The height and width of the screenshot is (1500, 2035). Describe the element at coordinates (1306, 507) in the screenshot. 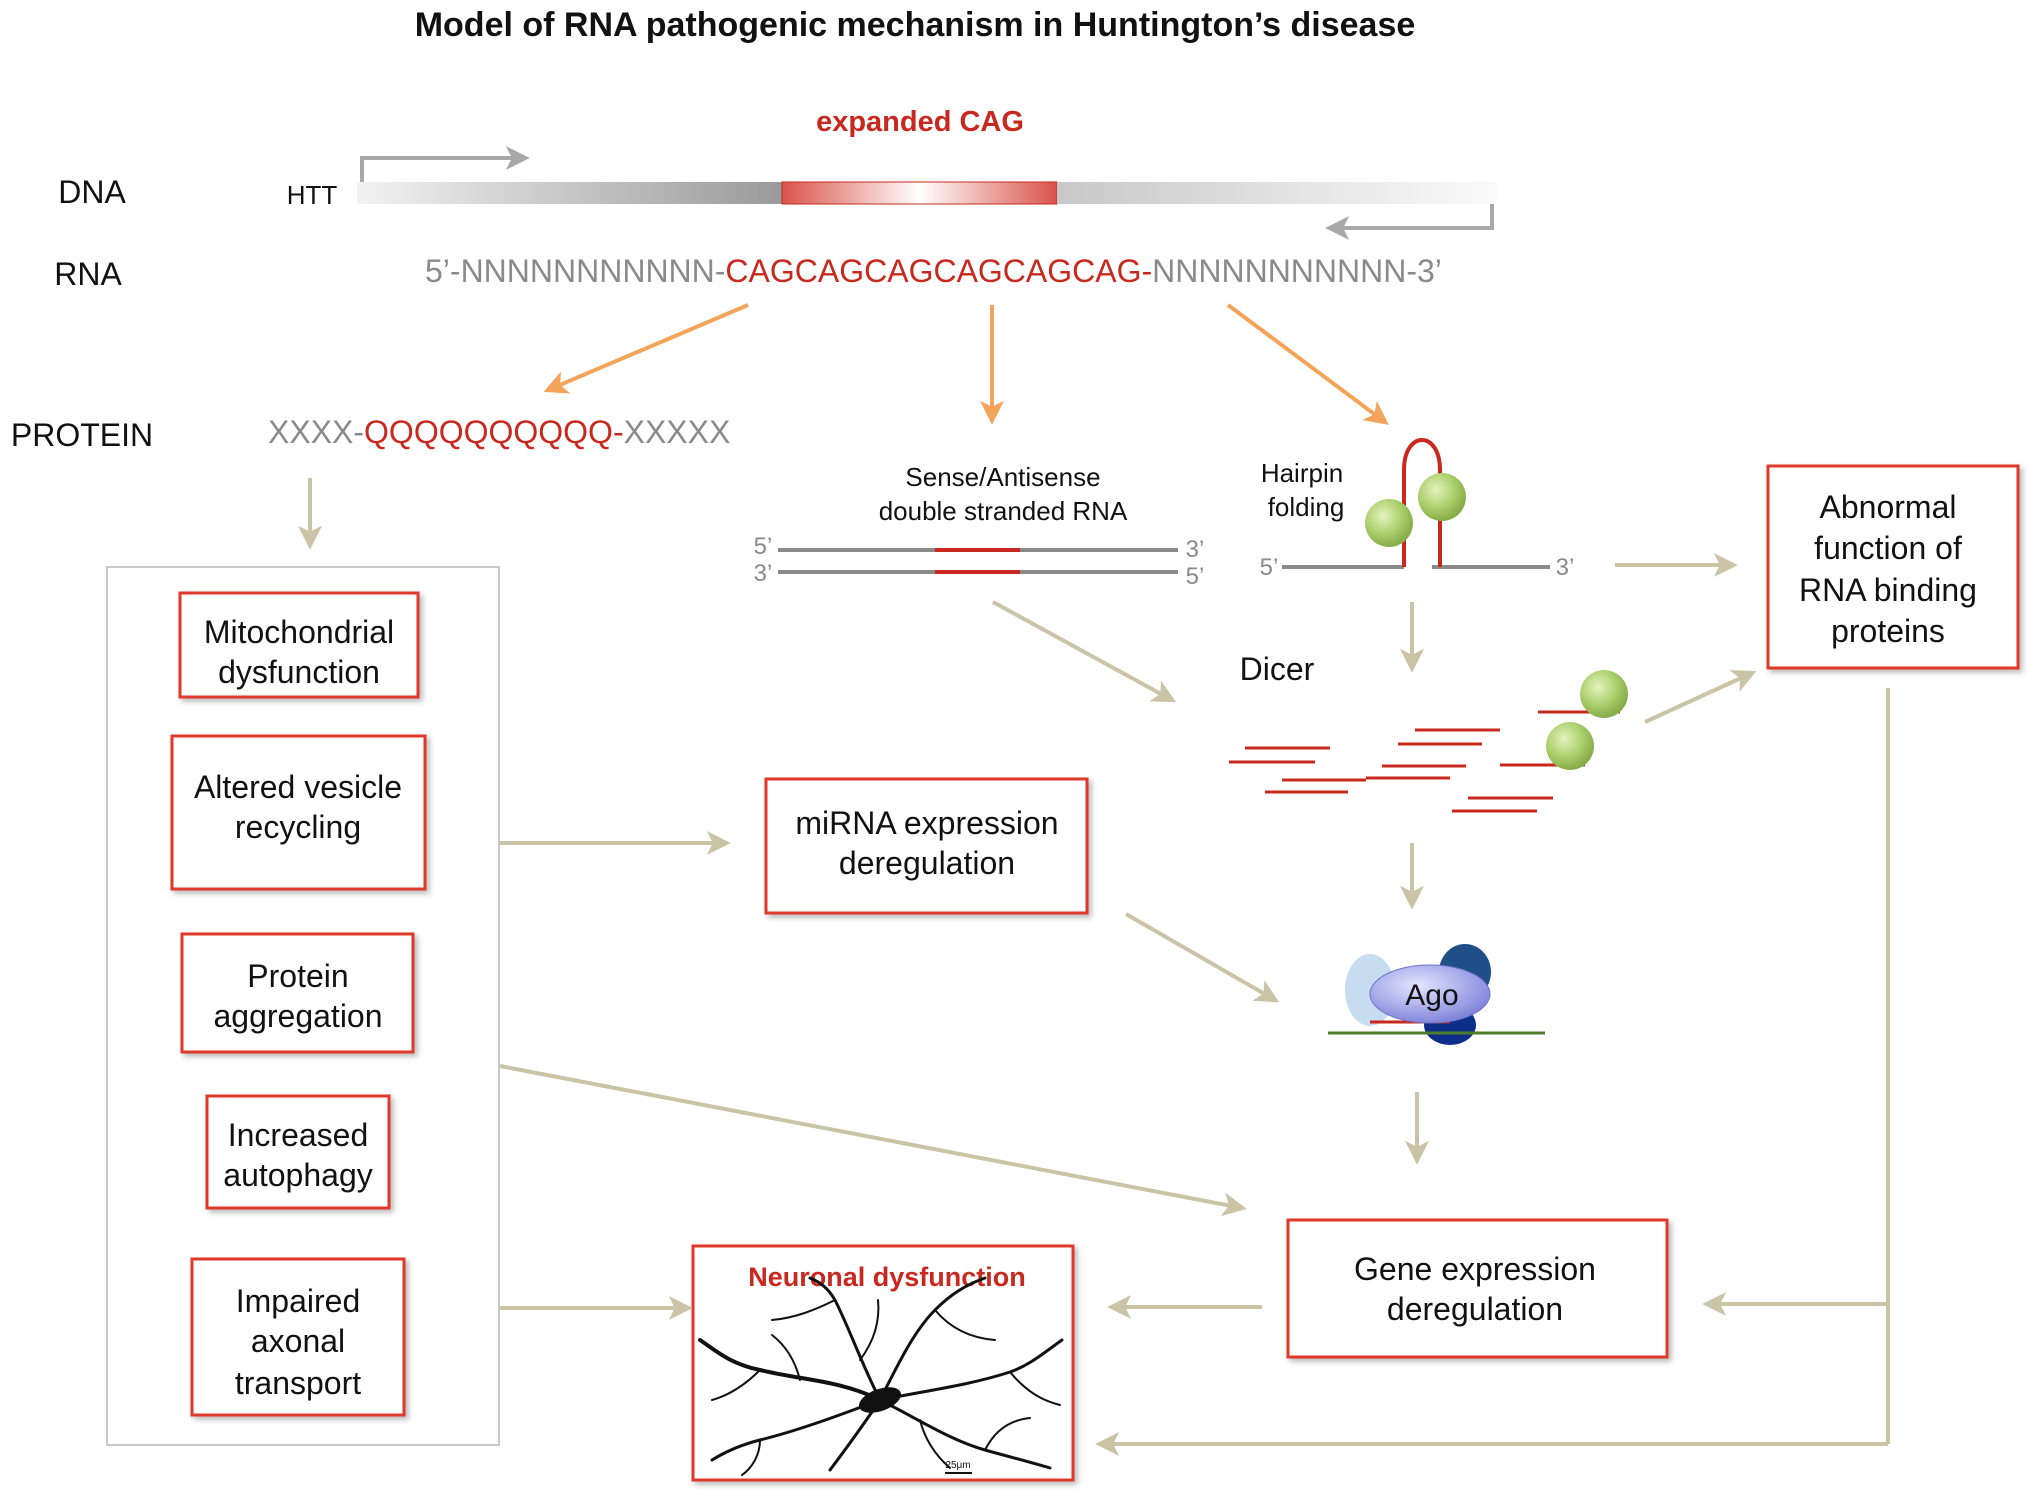

I see `hairpin-label-line2: folding` at that location.